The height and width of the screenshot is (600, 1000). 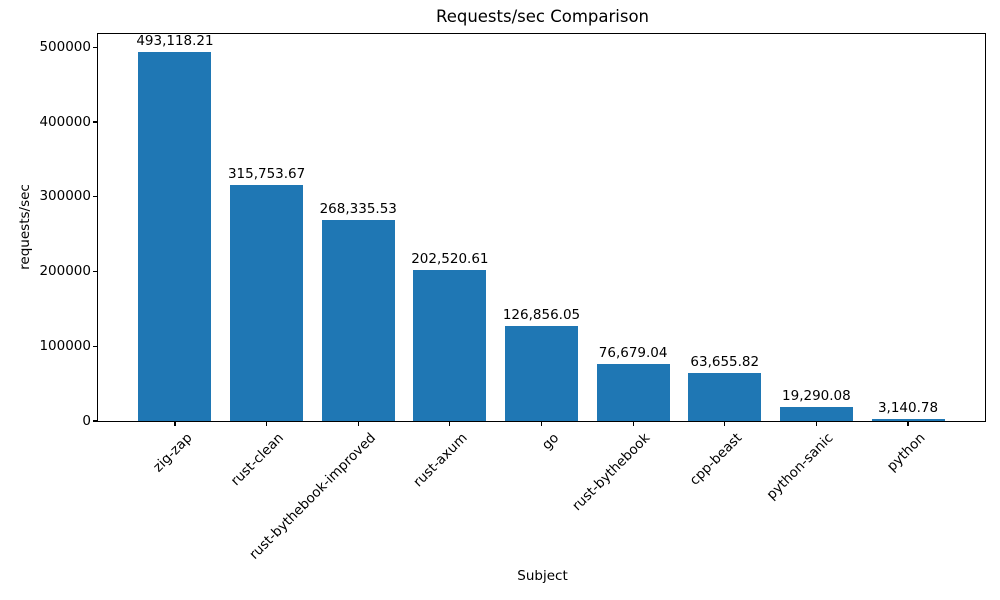 What do you see at coordinates (906, 452) in the screenshot?
I see `x-tick-label: python` at bounding box center [906, 452].